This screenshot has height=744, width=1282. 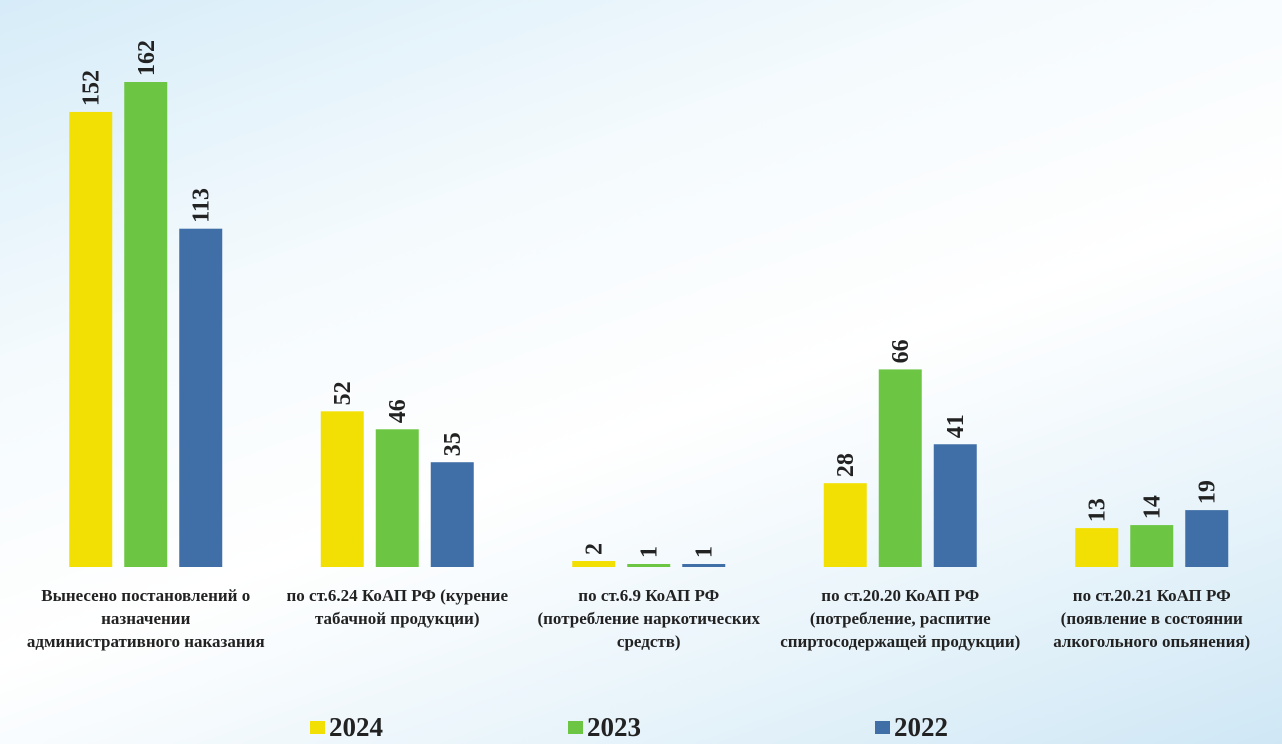 I want to click on value-label: 66, so click(x=901, y=351).